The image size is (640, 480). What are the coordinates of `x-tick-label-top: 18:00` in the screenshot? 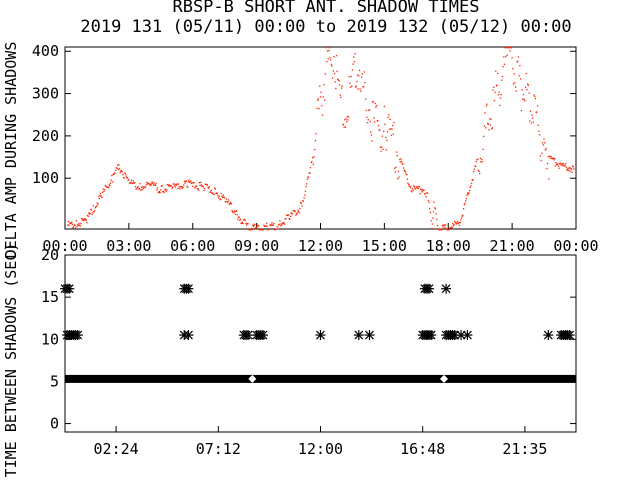 It's located at (448, 246).